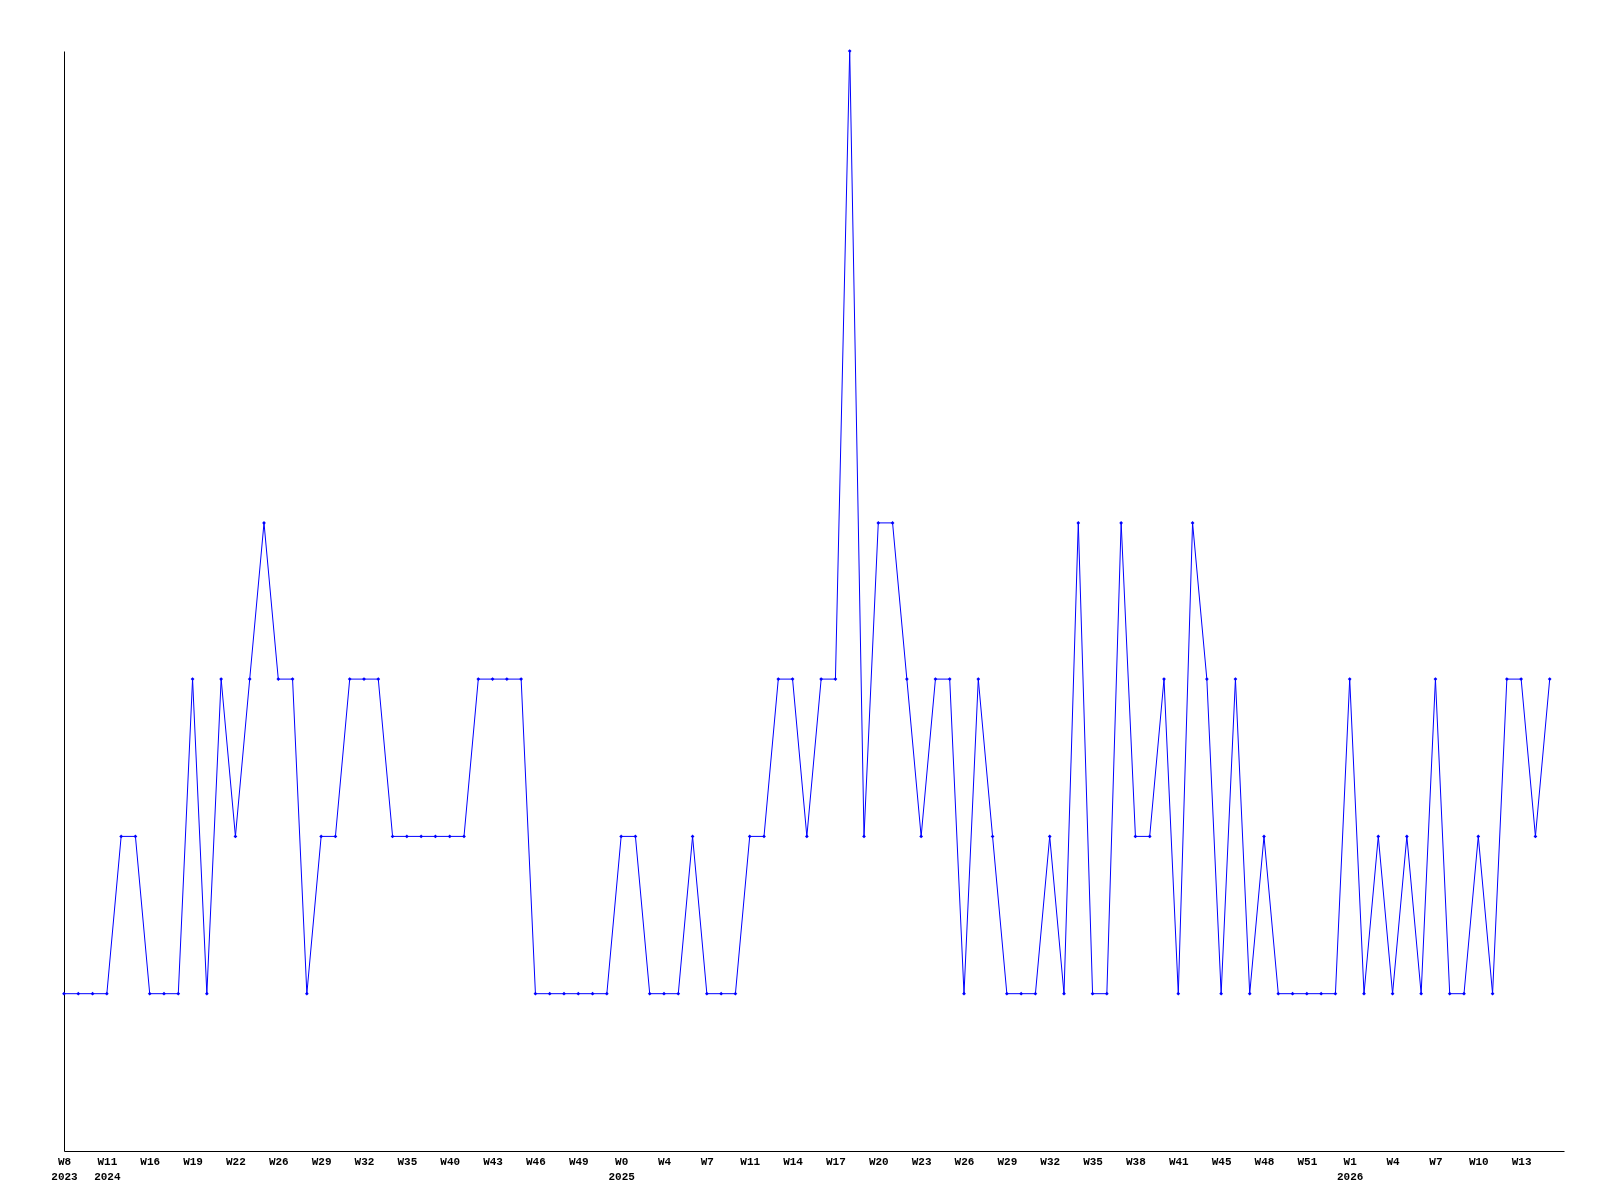 This screenshot has height=1200, width=1600. What do you see at coordinates (878, 1161) in the screenshot?
I see `x-tick-label: W20` at bounding box center [878, 1161].